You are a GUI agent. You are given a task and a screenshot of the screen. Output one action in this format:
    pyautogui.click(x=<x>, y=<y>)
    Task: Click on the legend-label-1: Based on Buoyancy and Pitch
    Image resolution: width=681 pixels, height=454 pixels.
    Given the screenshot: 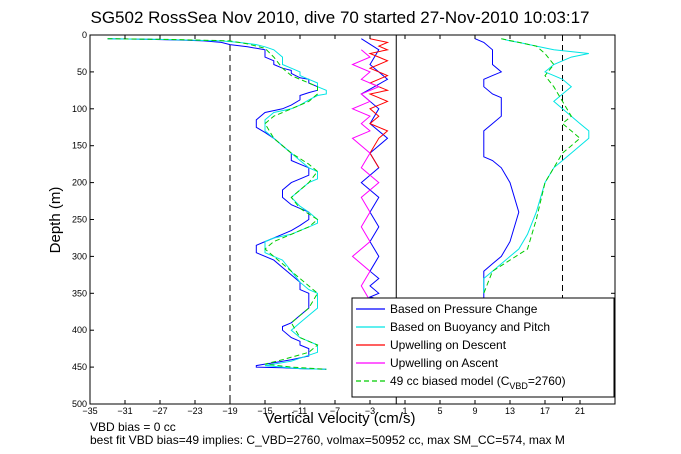 What is the action you would take?
    pyautogui.click(x=470, y=327)
    